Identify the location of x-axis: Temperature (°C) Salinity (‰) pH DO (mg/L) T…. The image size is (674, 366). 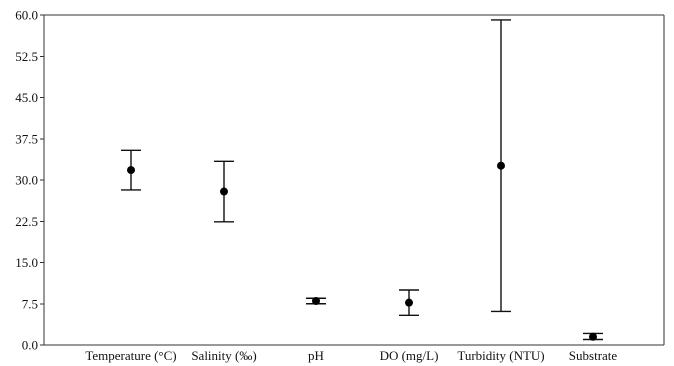
(351, 355).